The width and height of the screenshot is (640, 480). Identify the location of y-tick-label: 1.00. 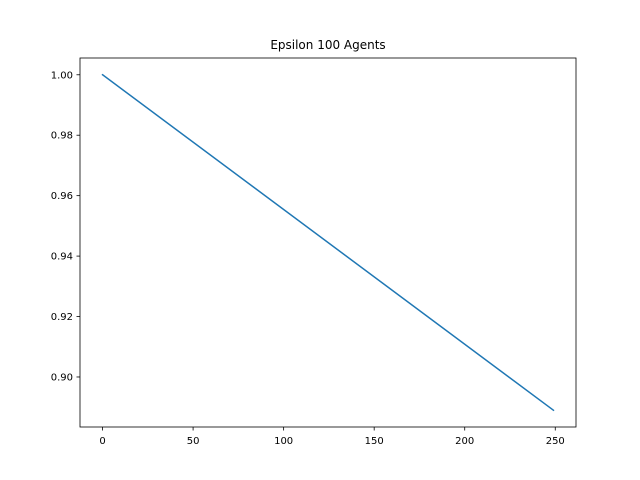
(62, 75).